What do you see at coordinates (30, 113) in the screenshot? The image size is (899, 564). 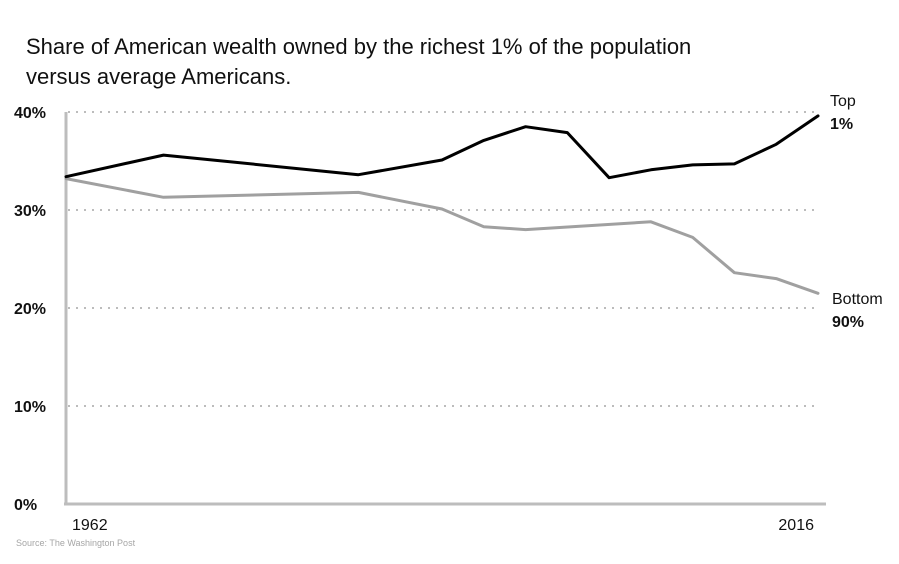 I see `y-tick-label: 40%` at bounding box center [30, 113].